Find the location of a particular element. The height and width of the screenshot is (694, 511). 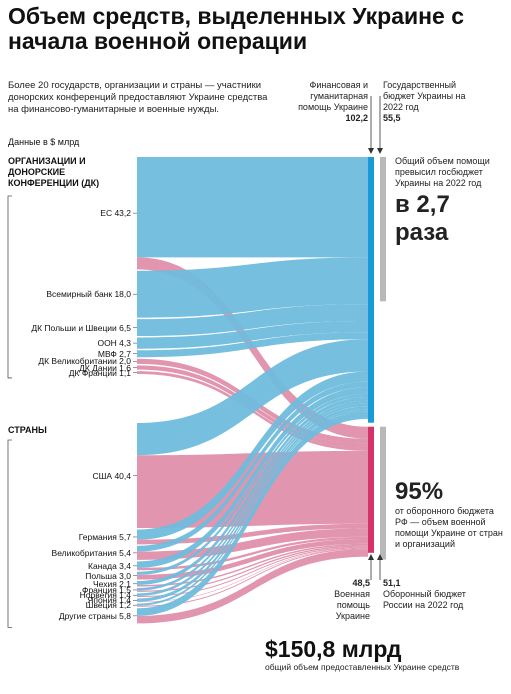

source-label-0: ЕС 43,2 is located at coordinates (115, 213).